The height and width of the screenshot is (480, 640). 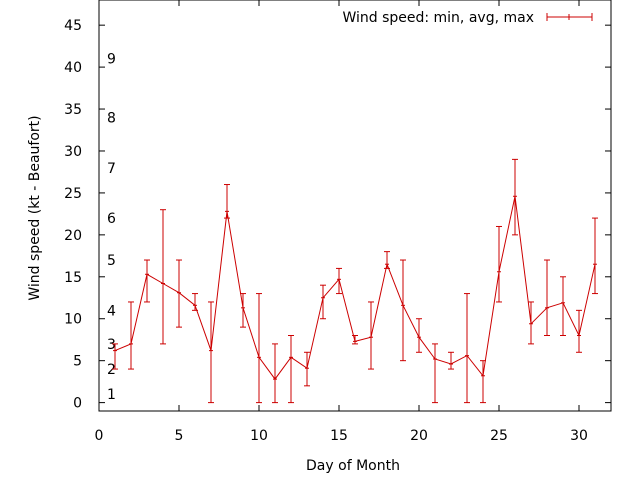 What do you see at coordinates (77, 404) in the screenshot?
I see `y-tick-label: 0` at bounding box center [77, 404].